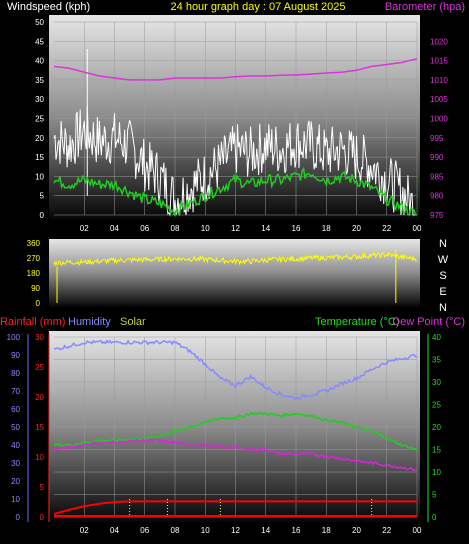 The width and height of the screenshot is (469, 544). I want to click on temp-x-tick-label: 22, so click(386, 530).